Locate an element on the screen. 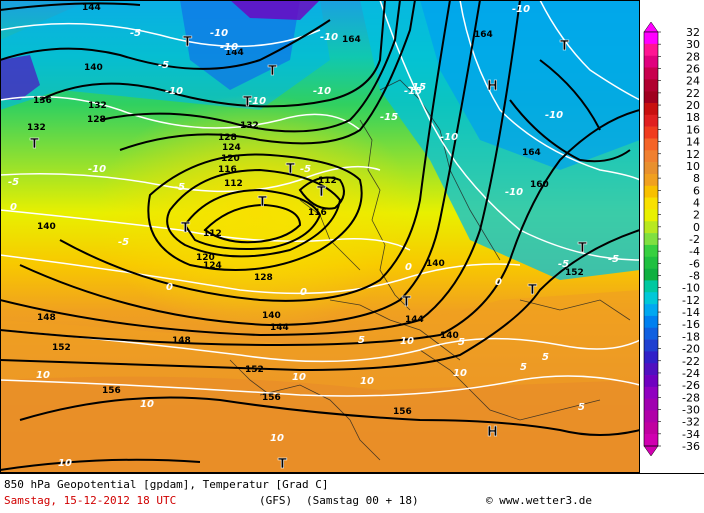 The width and height of the screenshot is (704, 513). credit-link: © www.wetter3.de is located at coordinates (539, 500).